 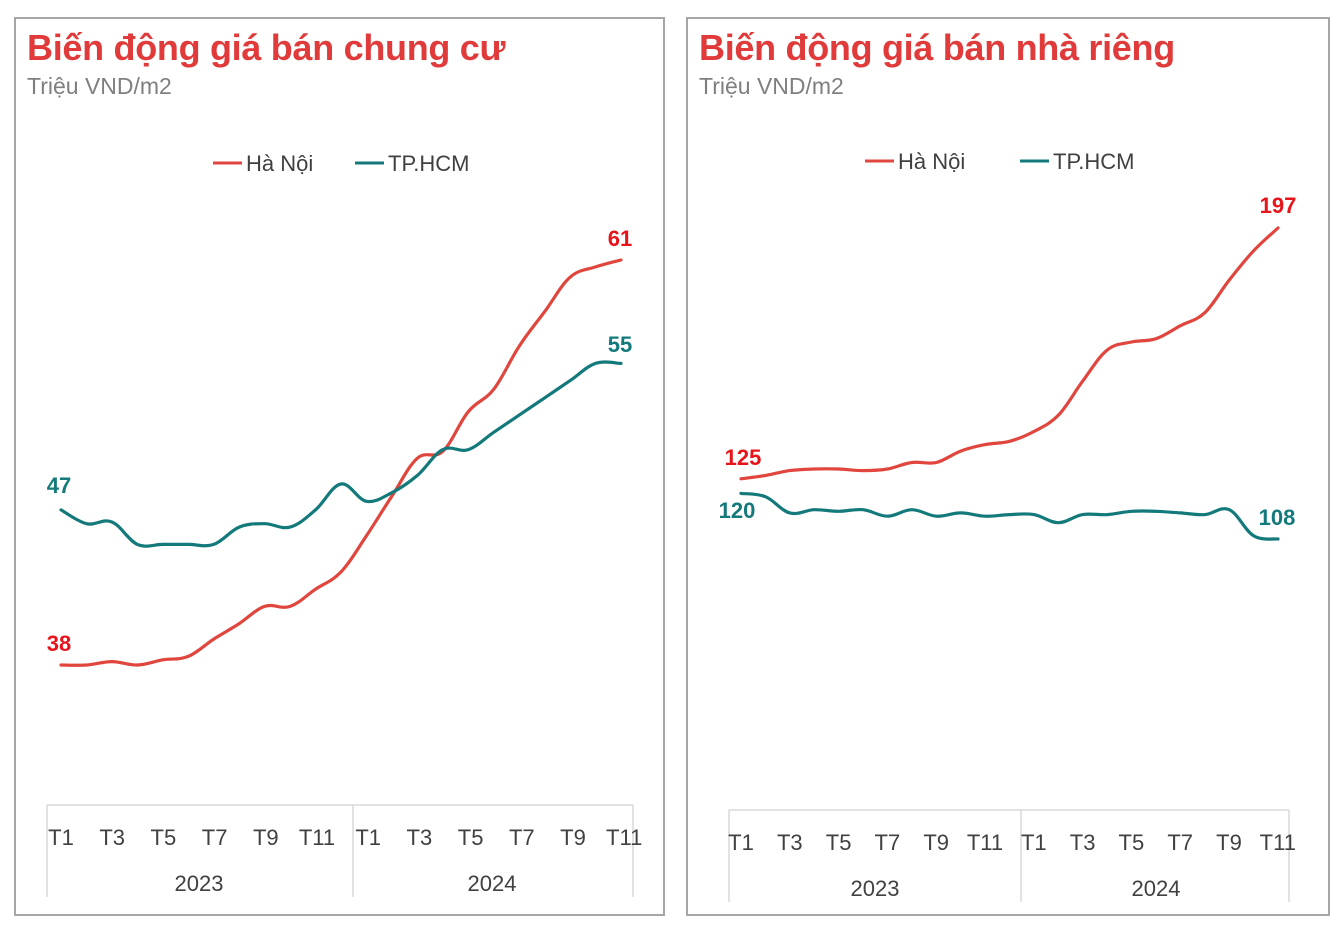 I want to click on data-label: 197, so click(x=1278, y=205).